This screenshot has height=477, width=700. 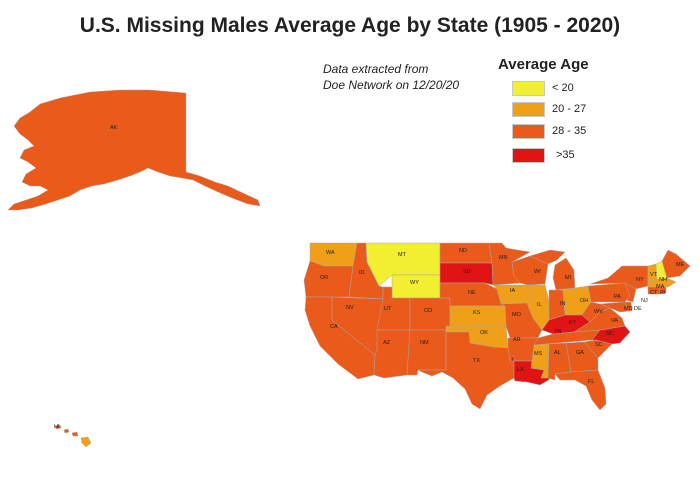 What do you see at coordinates (402, 255) in the screenshot?
I see `label-mt: MT` at bounding box center [402, 255].